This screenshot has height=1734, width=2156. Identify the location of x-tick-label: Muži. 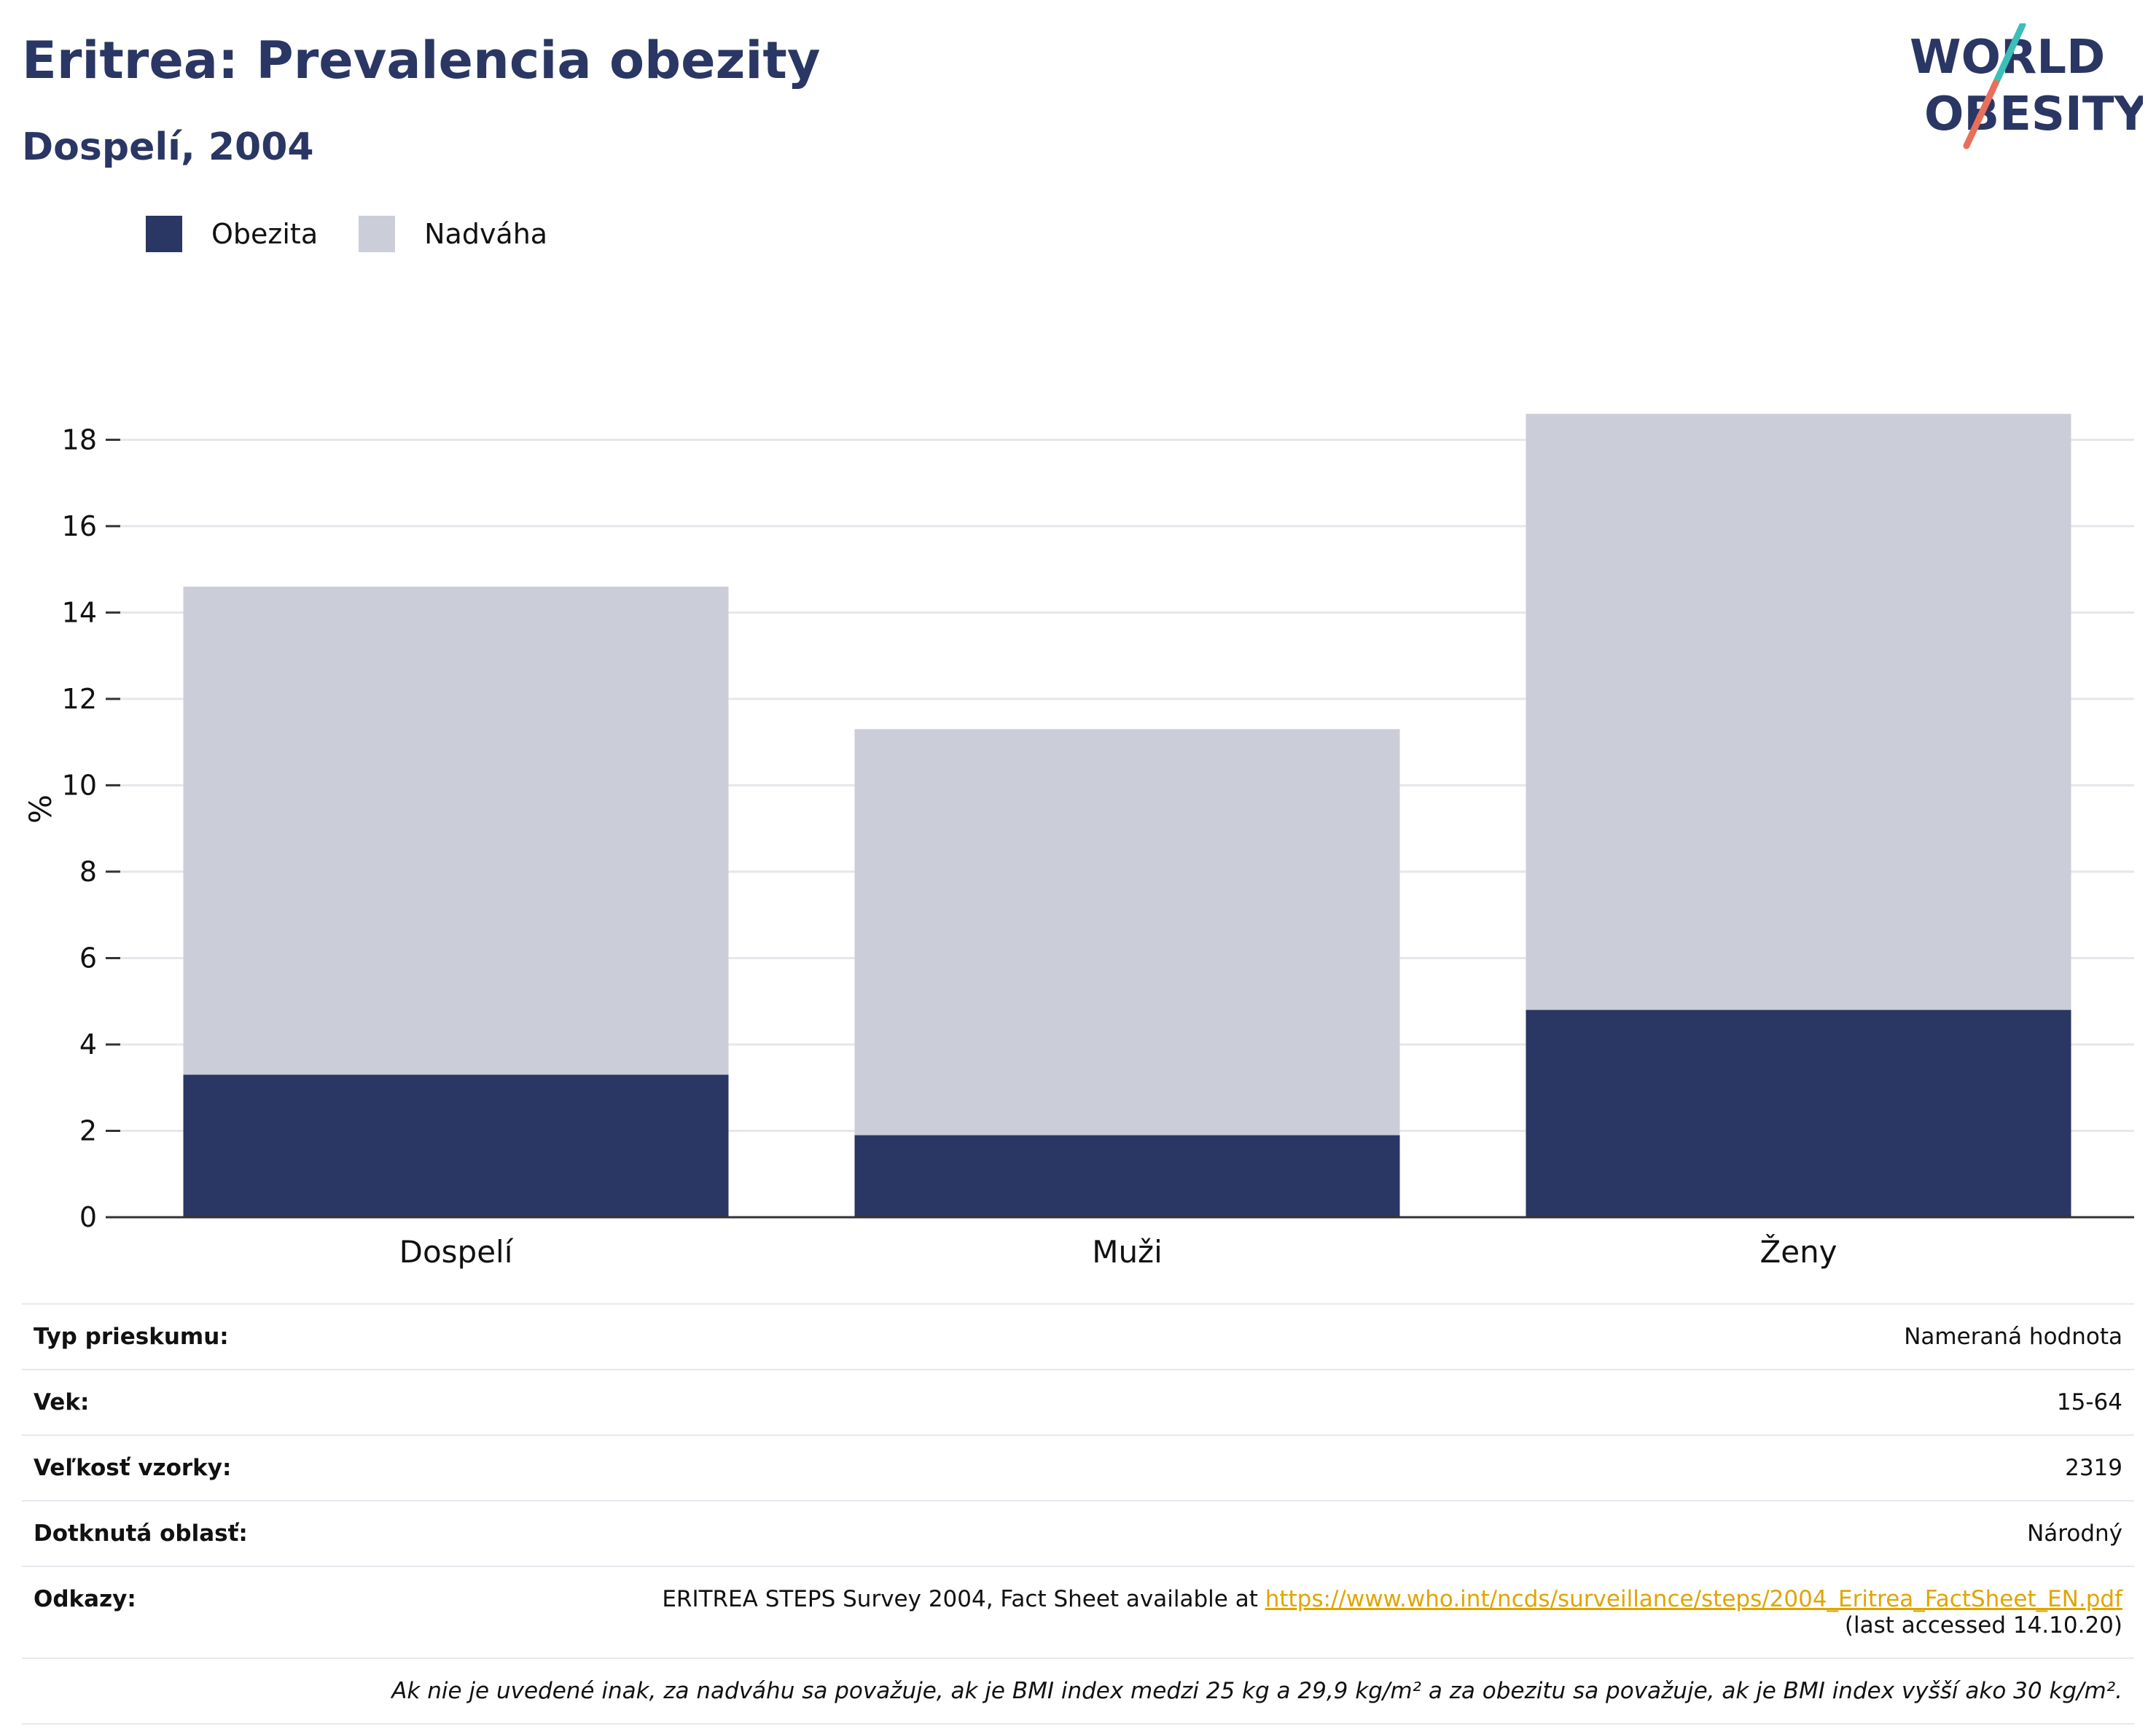
(1128, 1252).